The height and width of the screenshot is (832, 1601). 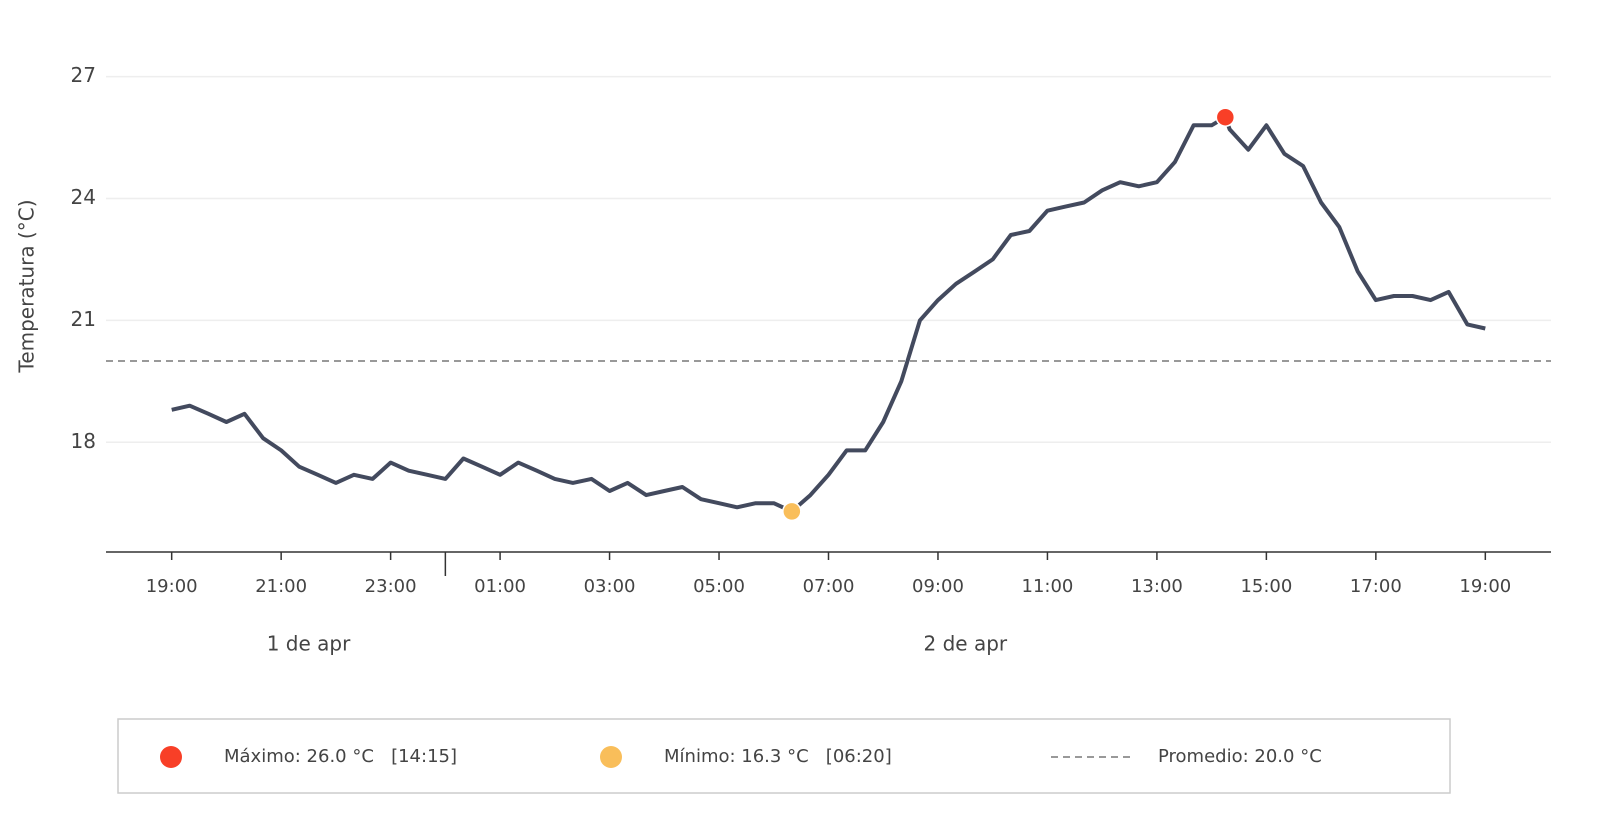 What do you see at coordinates (1048, 586) in the screenshot?
I see `x-tick-label: 11:00` at bounding box center [1048, 586].